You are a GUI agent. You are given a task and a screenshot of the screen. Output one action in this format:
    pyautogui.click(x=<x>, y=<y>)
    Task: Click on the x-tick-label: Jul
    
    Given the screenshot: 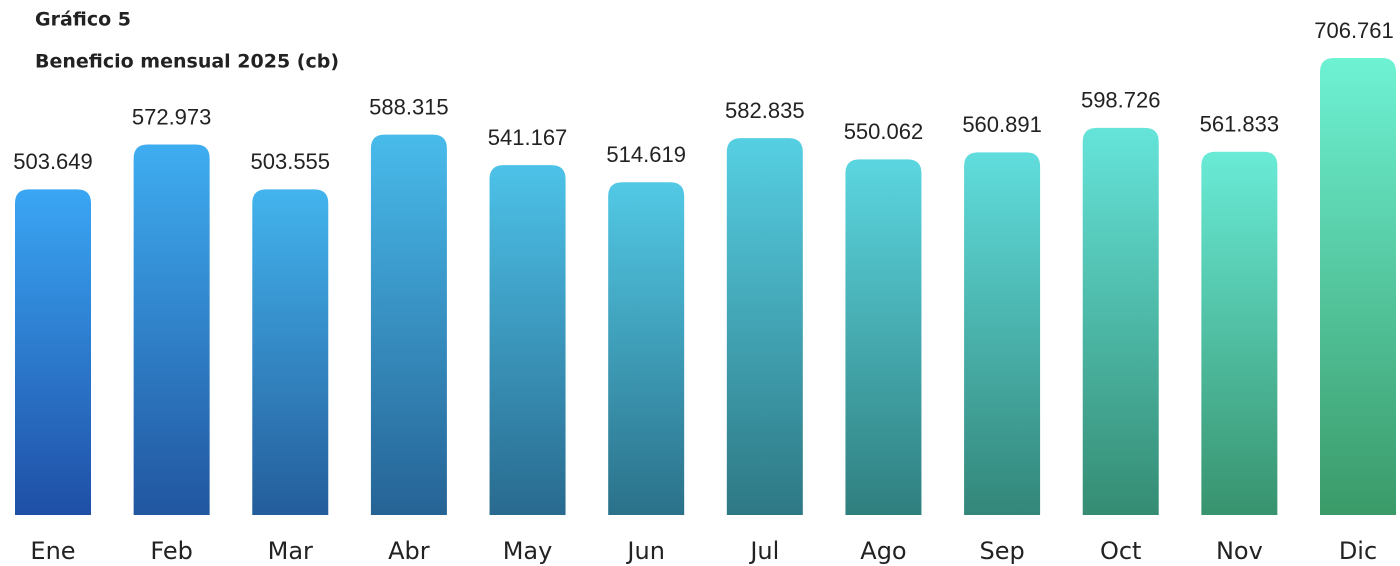 What is the action you would take?
    pyautogui.click(x=763, y=551)
    